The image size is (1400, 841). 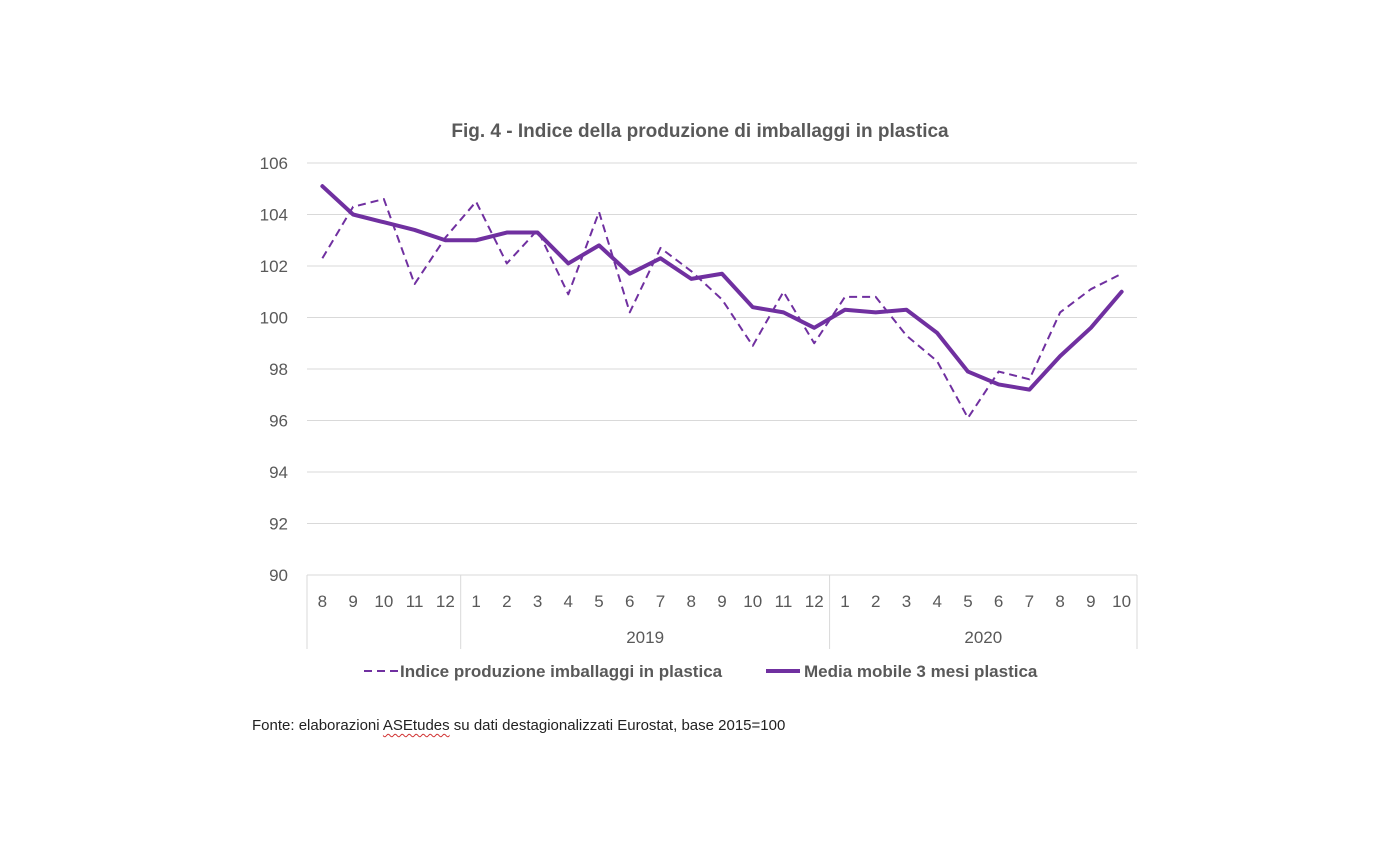 What do you see at coordinates (983, 637) in the screenshot?
I see `x-group-label: 2020` at bounding box center [983, 637].